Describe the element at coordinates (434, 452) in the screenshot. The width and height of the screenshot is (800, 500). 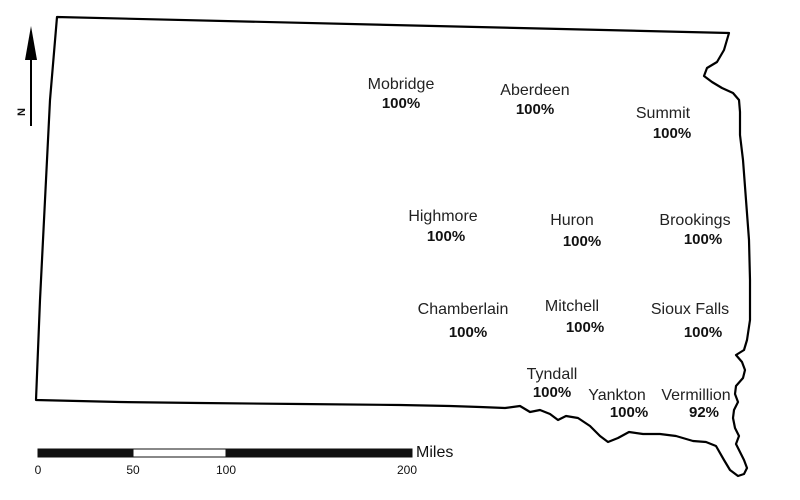
I see `scale-units-label: Miles` at that location.